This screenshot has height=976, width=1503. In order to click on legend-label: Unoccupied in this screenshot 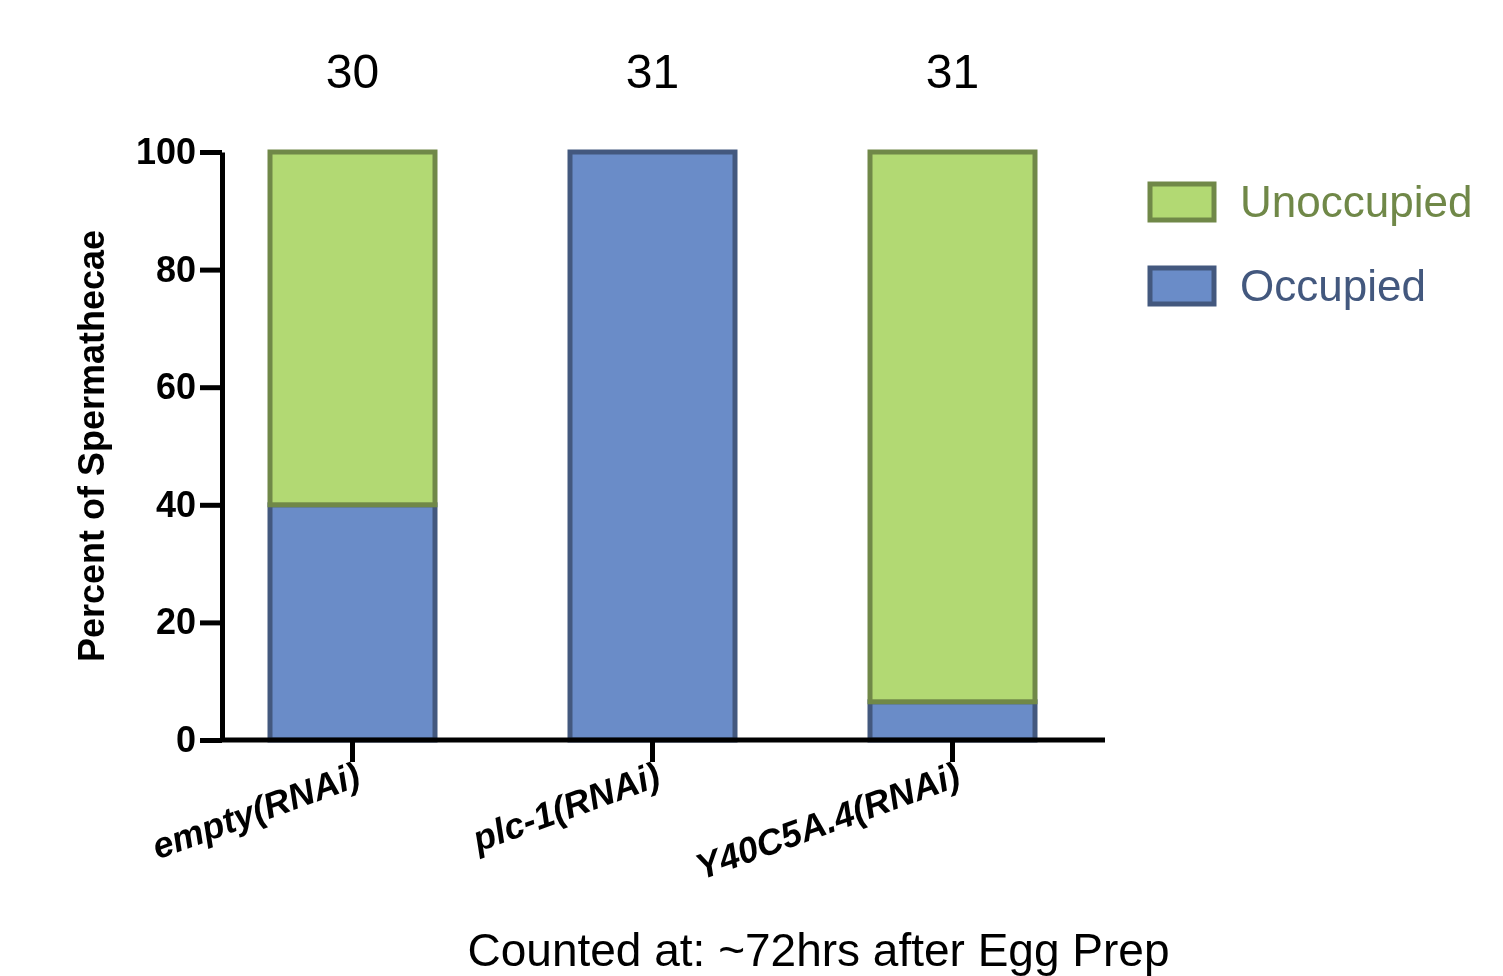, I will do `click(1356, 202)`.